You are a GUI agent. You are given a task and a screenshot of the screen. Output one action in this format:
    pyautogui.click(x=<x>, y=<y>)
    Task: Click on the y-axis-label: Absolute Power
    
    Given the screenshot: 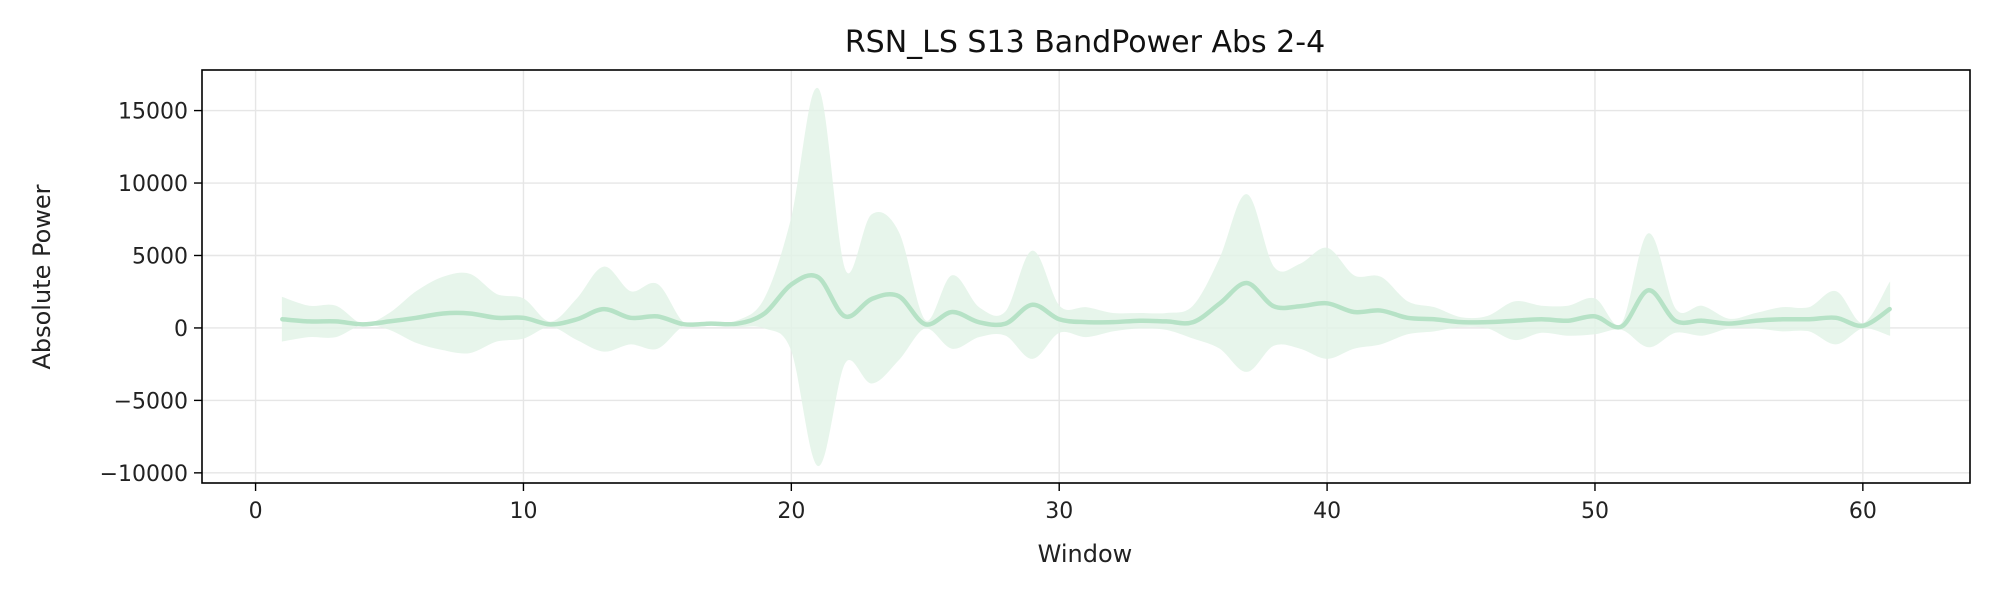 What is the action you would take?
    pyautogui.click(x=42, y=276)
    